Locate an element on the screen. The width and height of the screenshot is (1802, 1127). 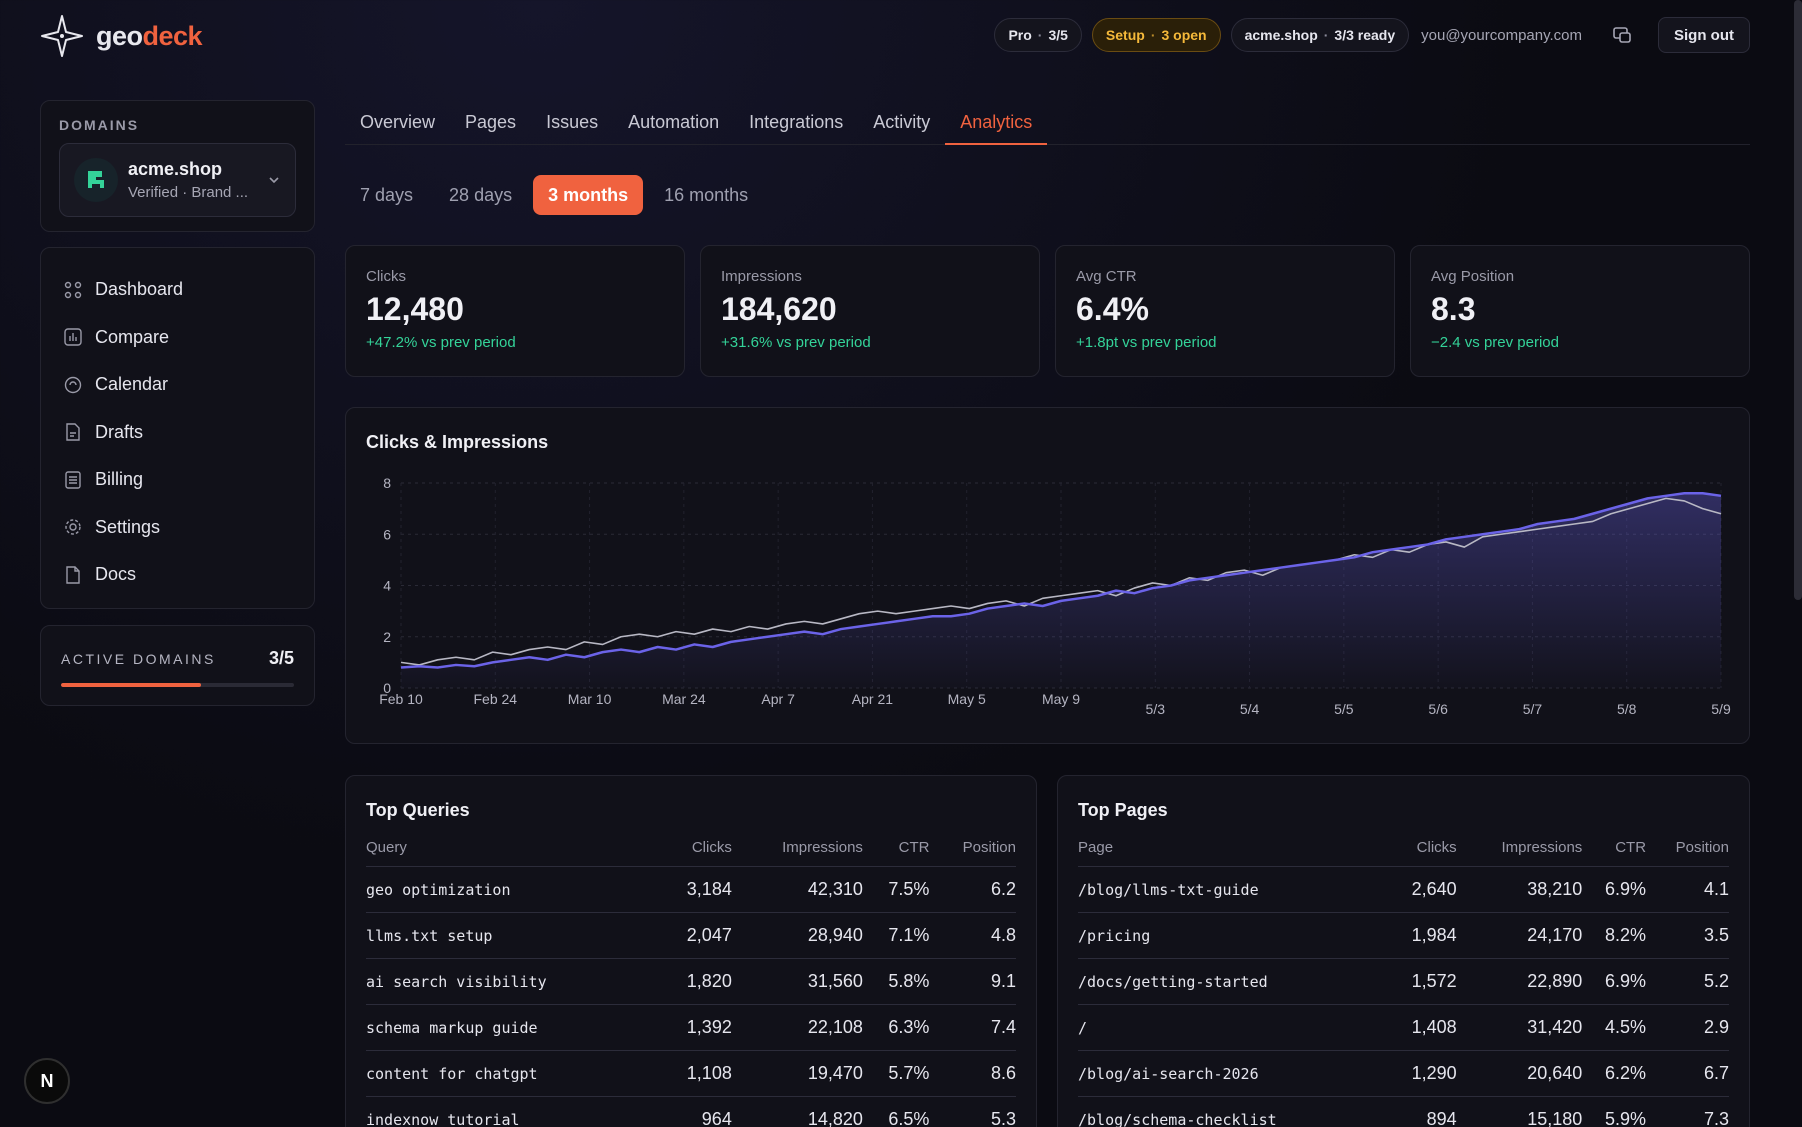
table-row: indexnow tutorial 964 14,820 6.5% 5.3 is located at coordinates (691, 1111).